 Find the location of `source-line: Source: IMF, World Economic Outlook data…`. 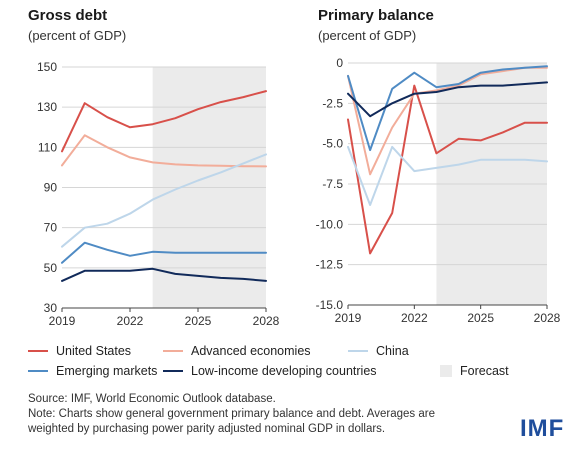

source-line: Source: IMF, World Economic Outlook data… is located at coordinates (152, 399).